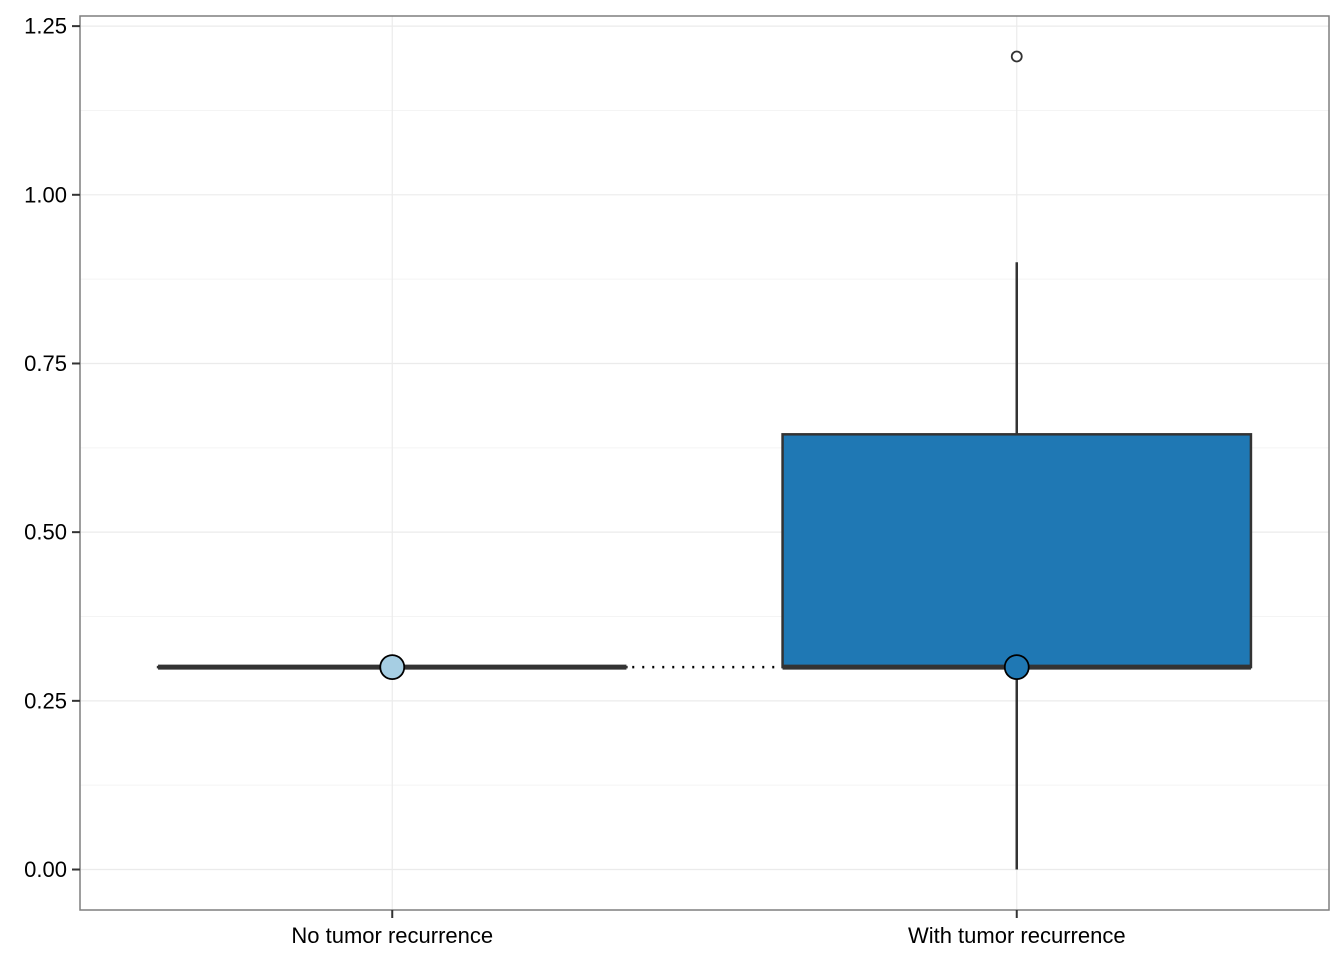 This screenshot has height=960, width=1344. Describe the element at coordinates (1017, 935) in the screenshot. I see `x-tick-label: With tumor recurrence` at that location.